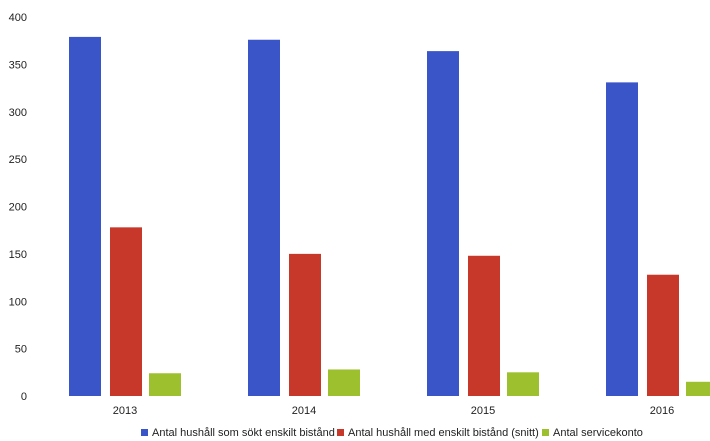  What do you see at coordinates (622, 239) in the screenshot?
I see `bar-series-1-2016` at bounding box center [622, 239].